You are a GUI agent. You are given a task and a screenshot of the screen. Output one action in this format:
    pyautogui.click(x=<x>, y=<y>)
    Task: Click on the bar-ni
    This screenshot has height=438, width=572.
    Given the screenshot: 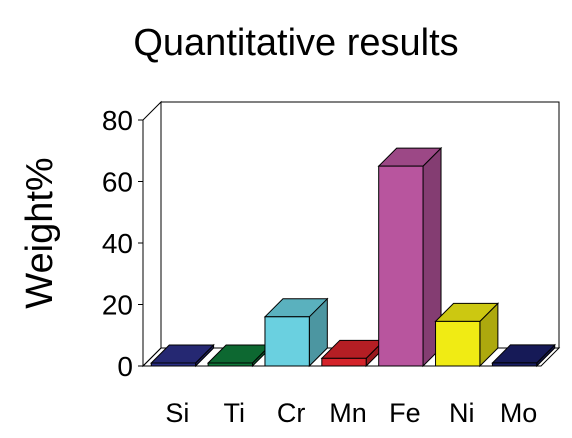 What is the action you would take?
    pyautogui.click(x=467, y=335)
    